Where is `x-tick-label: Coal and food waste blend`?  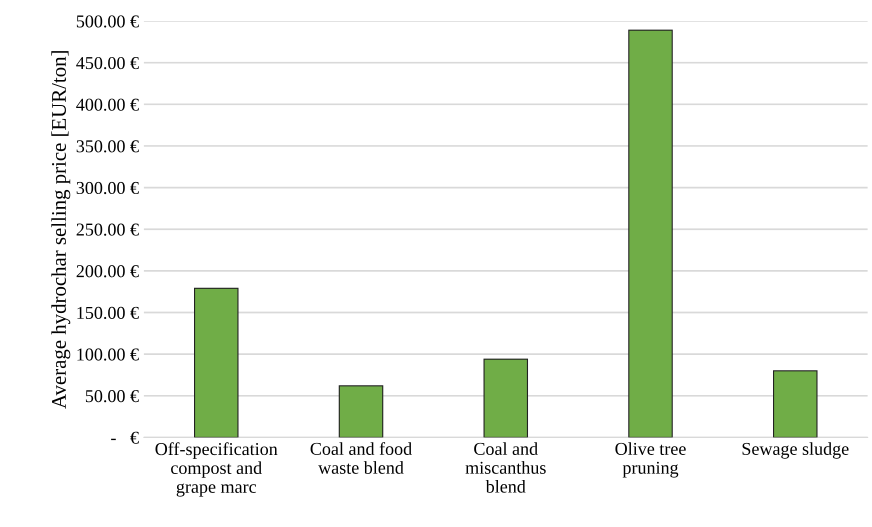 x-tick-label: Coal and food waste blend is located at coordinates (361, 458).